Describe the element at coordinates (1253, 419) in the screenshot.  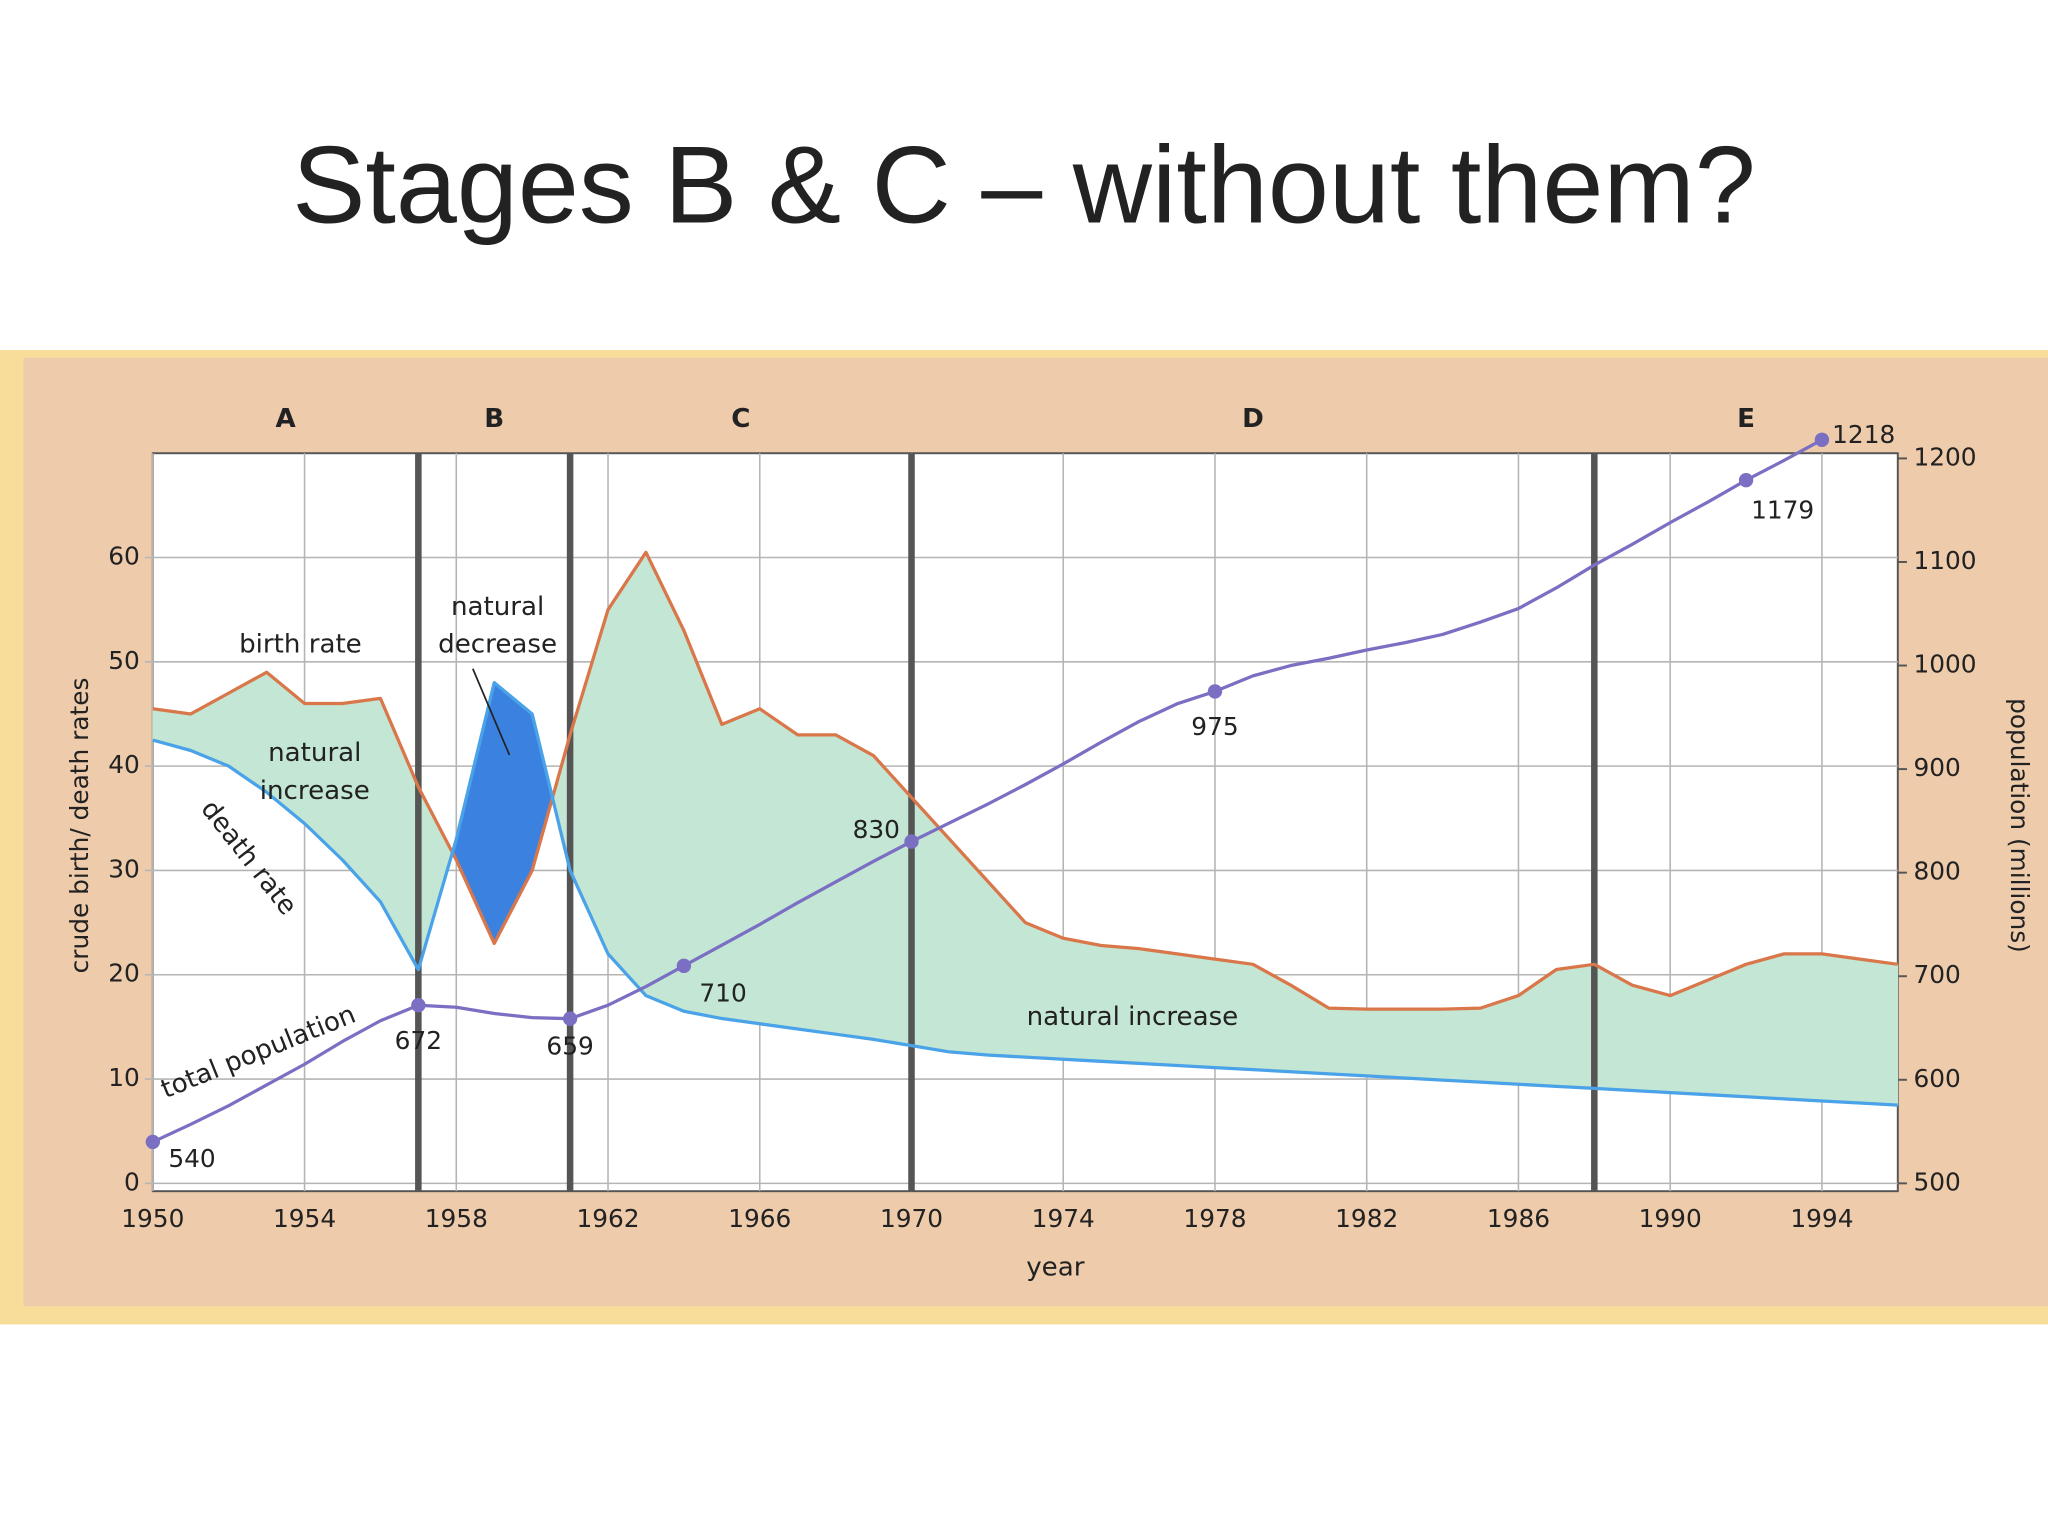
I see `stage-label: D` at that location.